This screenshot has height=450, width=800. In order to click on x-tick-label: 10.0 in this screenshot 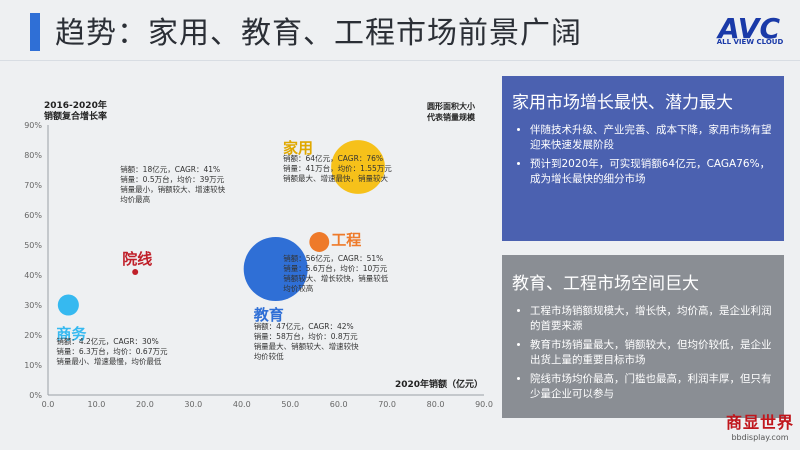, I will do `click(97, 404)`.